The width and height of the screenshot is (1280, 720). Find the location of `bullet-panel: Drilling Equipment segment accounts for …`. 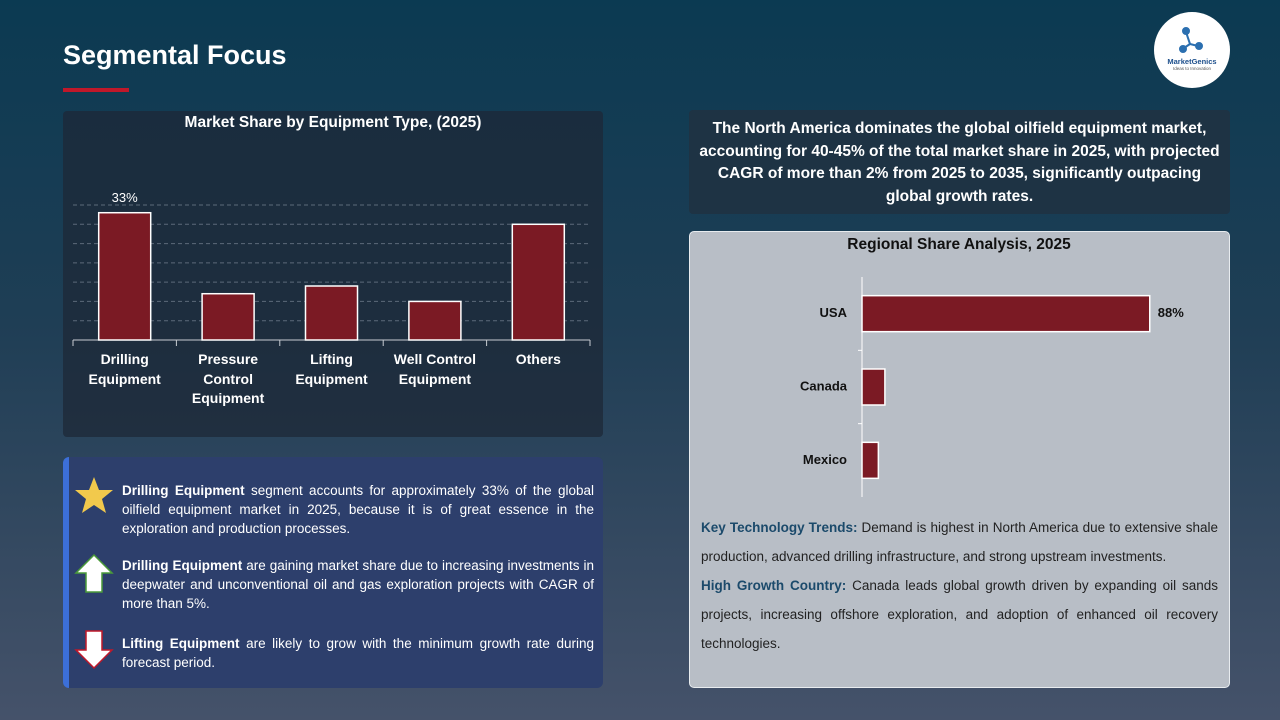

bullet-panel: Drilling Equipment segment accounts for … is located at coordinates (333, 572).